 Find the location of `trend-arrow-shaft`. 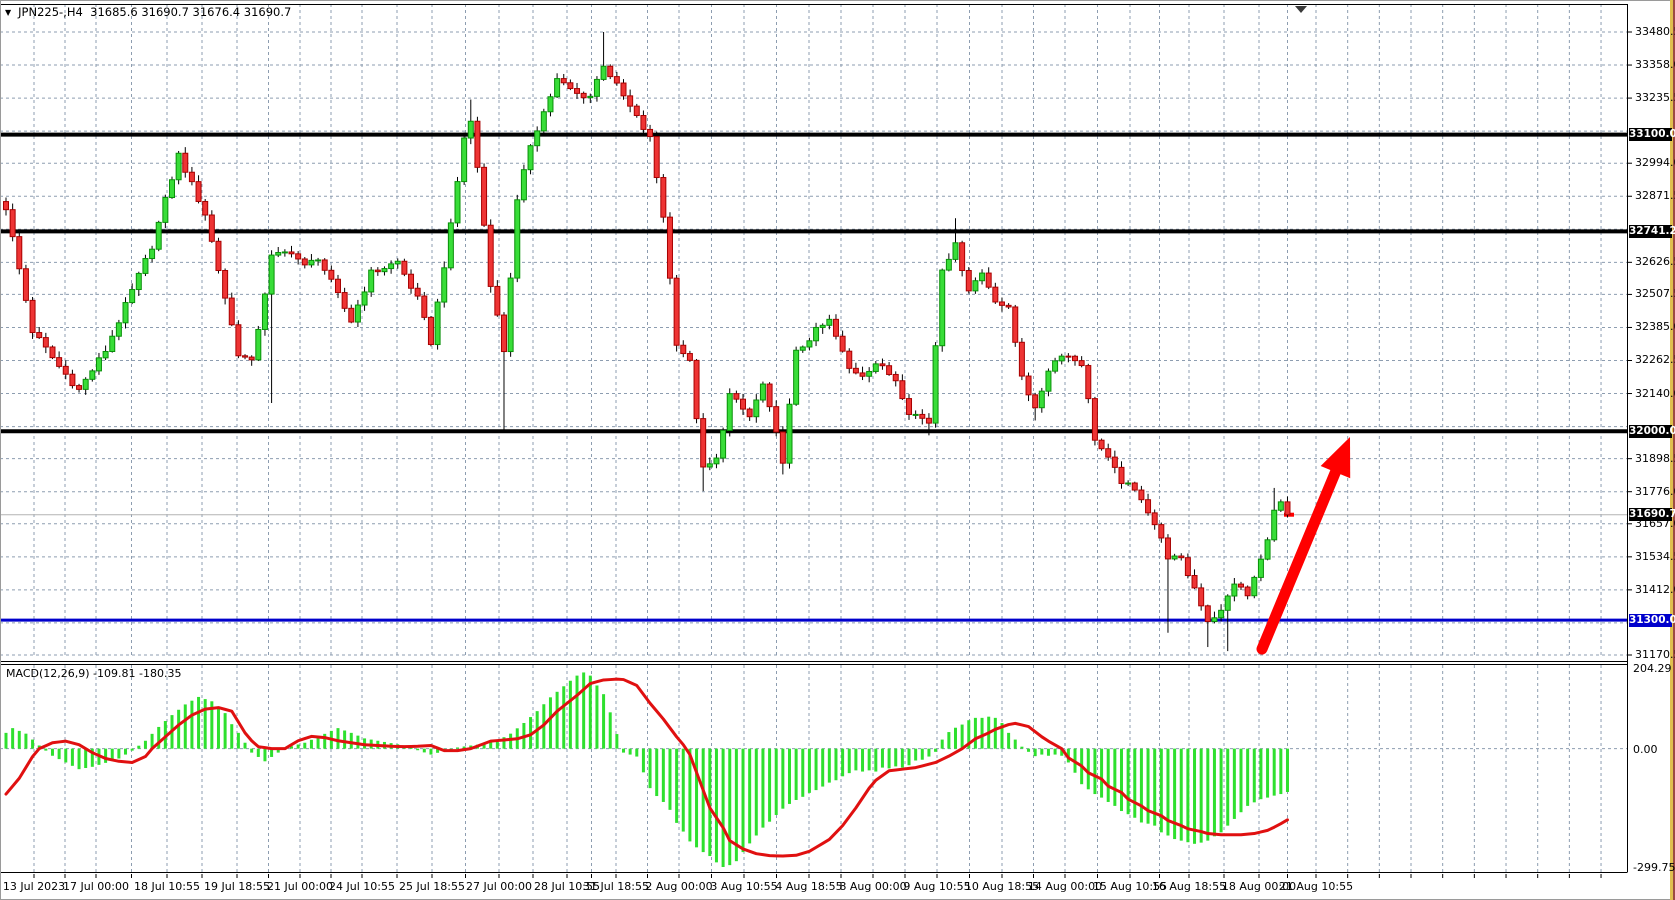

trend-arrow-shaft is located at coordinates (1300, 558).